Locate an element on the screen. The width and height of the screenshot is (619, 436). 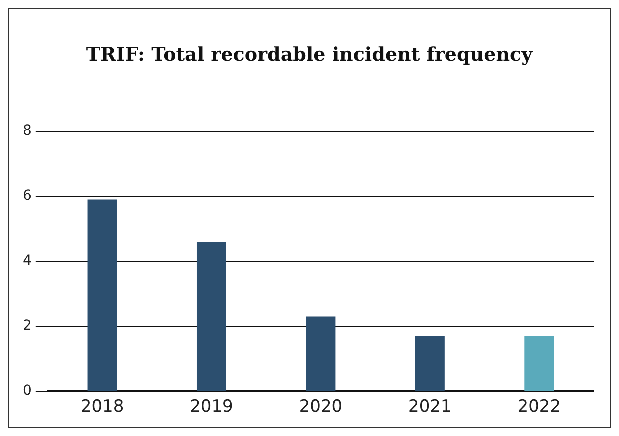
x-tick-label: 2018 is located at coordinates (102, 407).